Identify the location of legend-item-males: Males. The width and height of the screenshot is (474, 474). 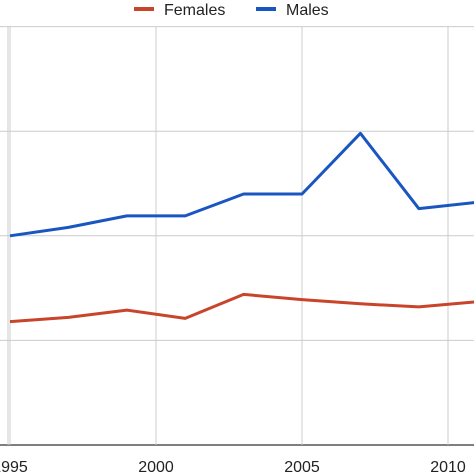
(292, 10).